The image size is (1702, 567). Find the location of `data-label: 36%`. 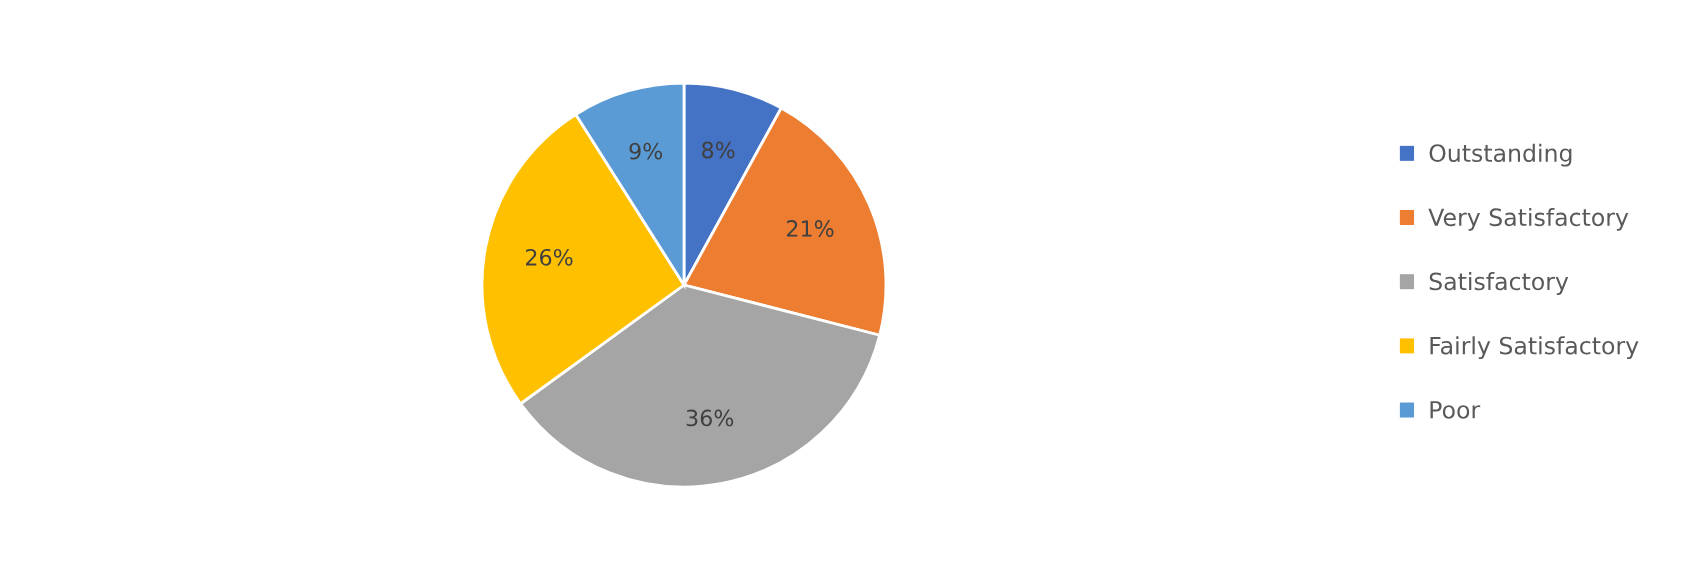

data-label: 36% is located at coordinates (710, 418).